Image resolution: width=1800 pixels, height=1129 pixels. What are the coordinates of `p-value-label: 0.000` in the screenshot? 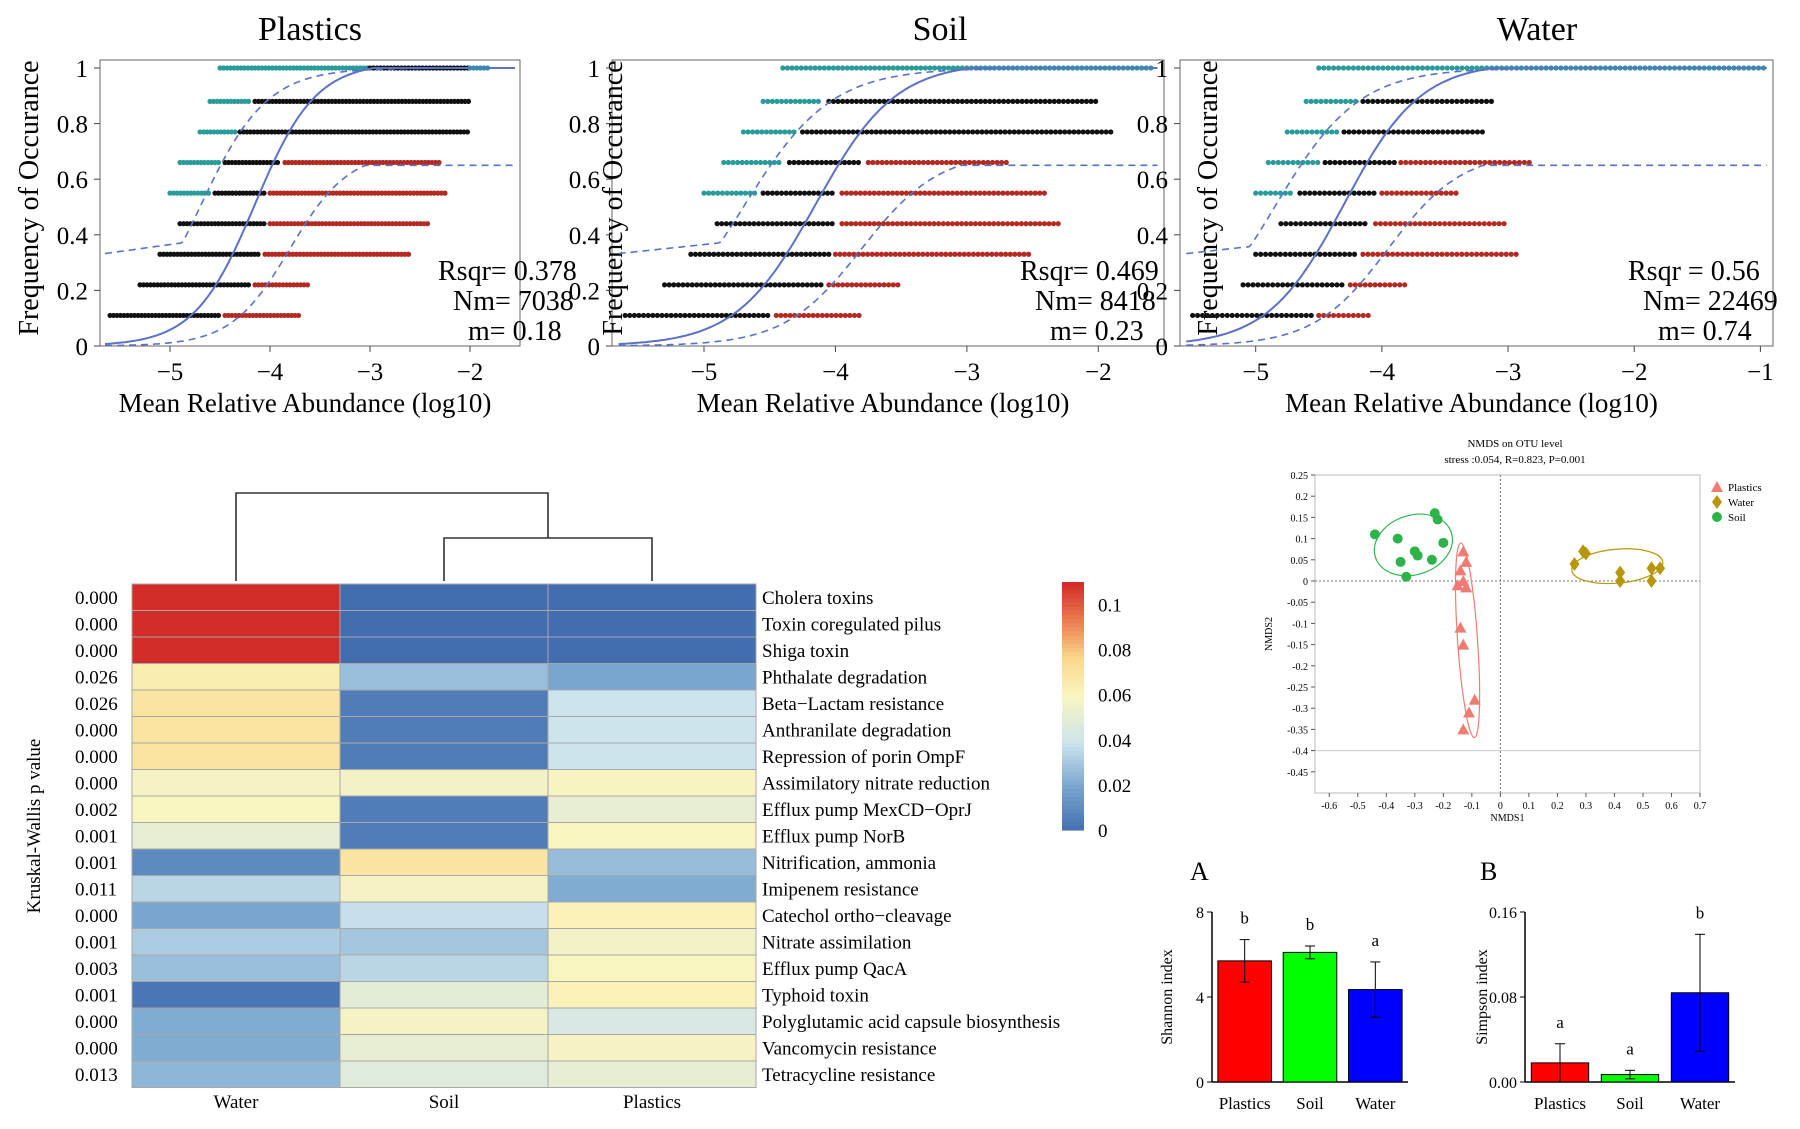 It's located at (96, 651).